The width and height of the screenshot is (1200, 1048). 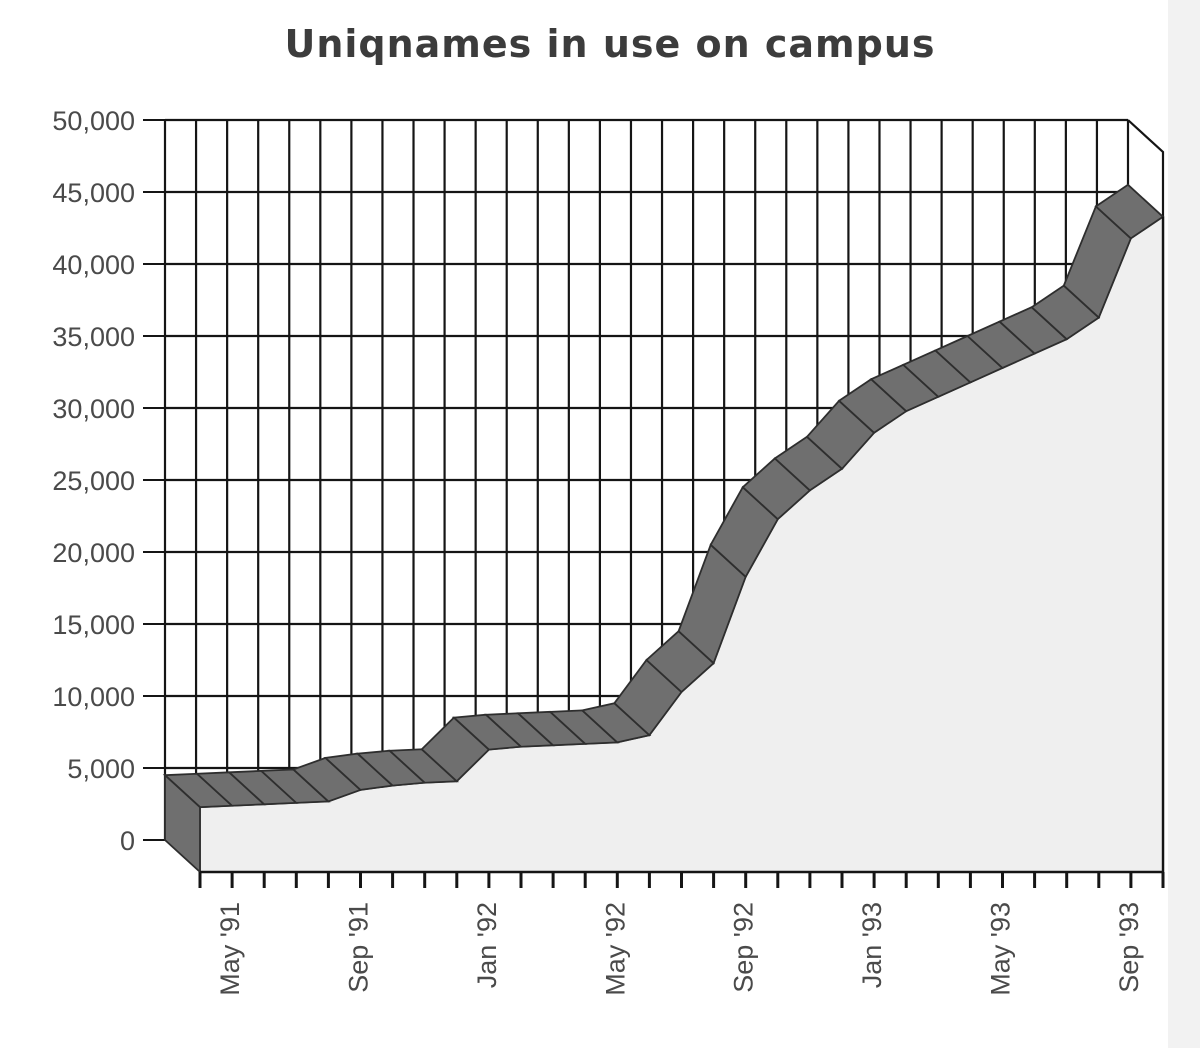 I want to click on y-tick-label: 50,000, so click(x=93, y=121).